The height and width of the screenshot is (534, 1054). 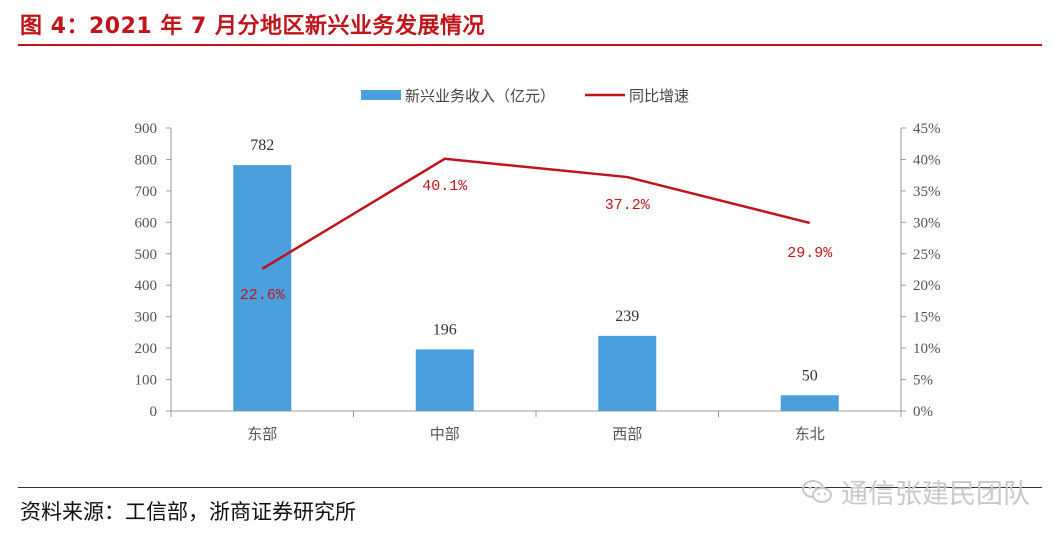 What do you see at coordinates (627, 316) in the screenshot?
I see `bar-data-label: 239` at bounding box center [627, 316].